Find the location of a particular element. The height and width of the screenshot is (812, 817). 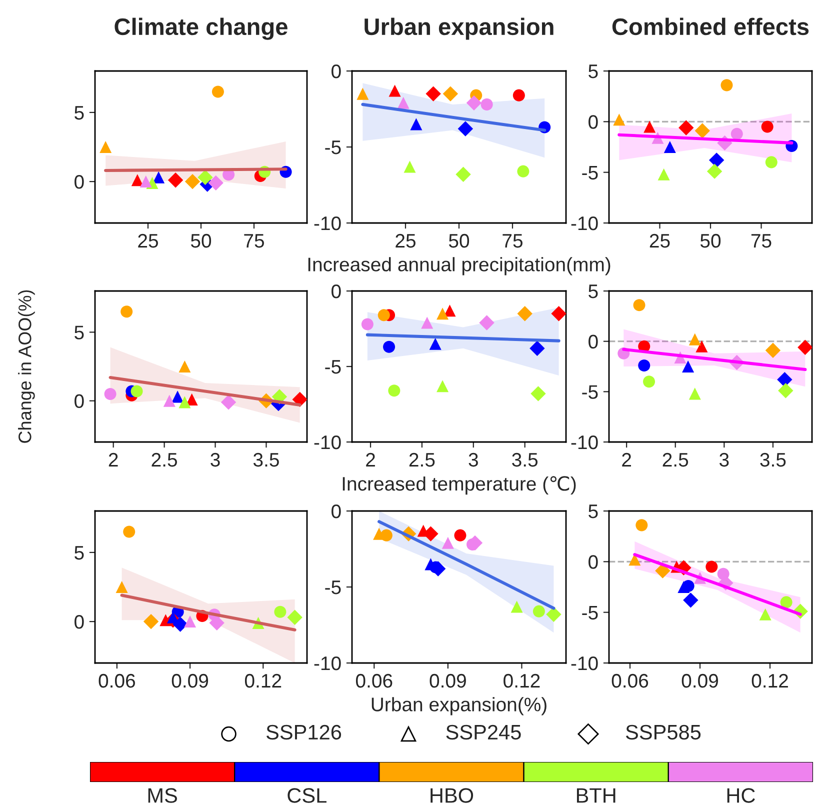

category-label: MS is located at coordinates (162, 795).